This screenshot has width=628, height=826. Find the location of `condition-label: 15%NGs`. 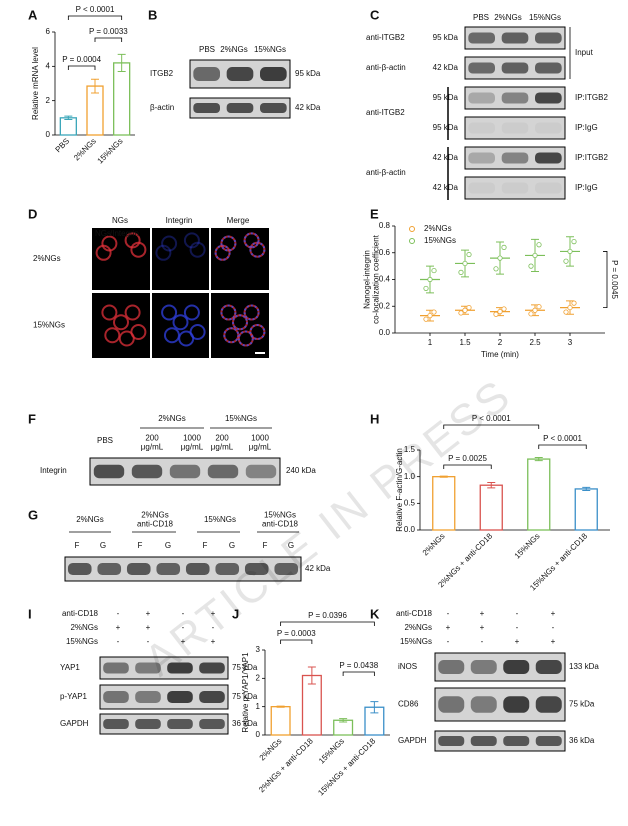

condition-label: 15%NGs is located at coordinates (416, 641).